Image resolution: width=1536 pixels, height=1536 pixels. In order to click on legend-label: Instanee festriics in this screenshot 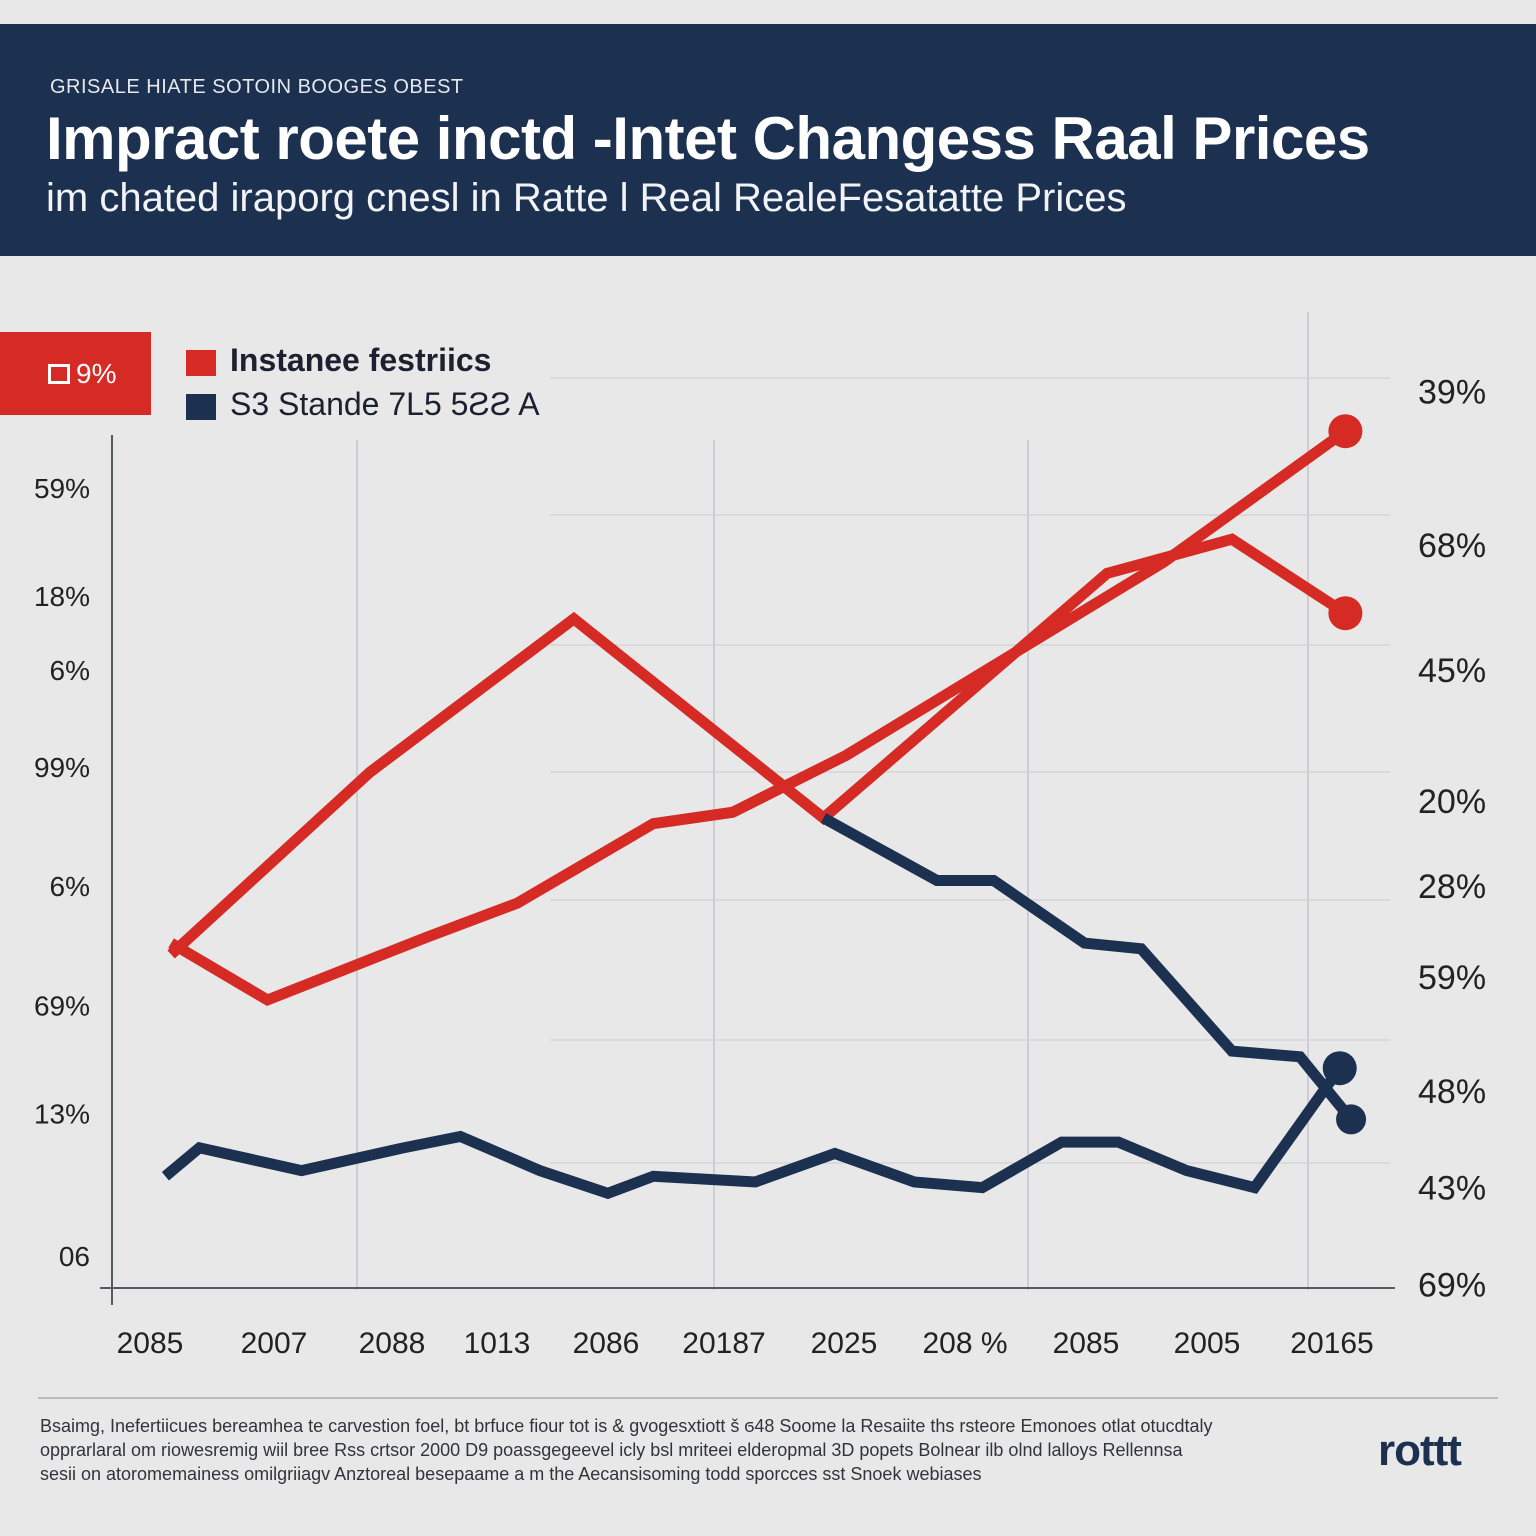, I will do `click(361, 360)`.